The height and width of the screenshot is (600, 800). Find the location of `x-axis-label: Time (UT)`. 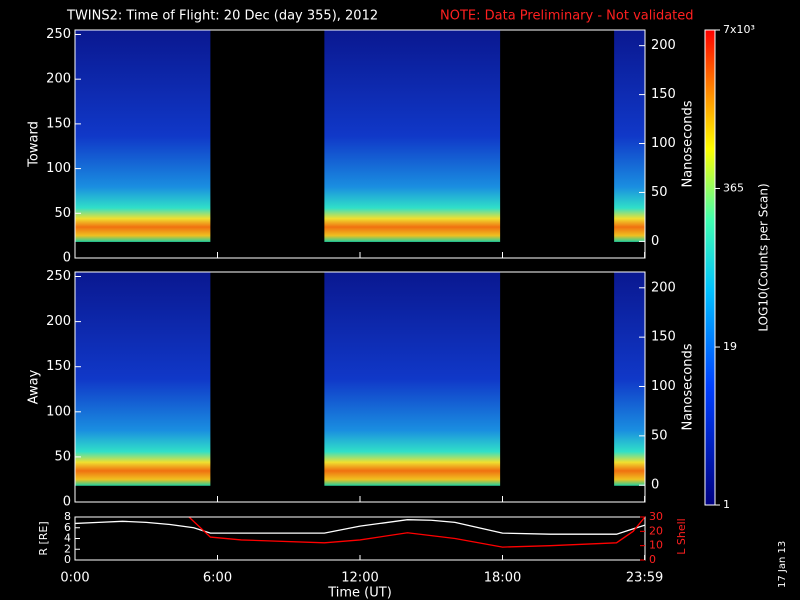

x-axis-label: Time (UT) is located at coordinates (359, 593).